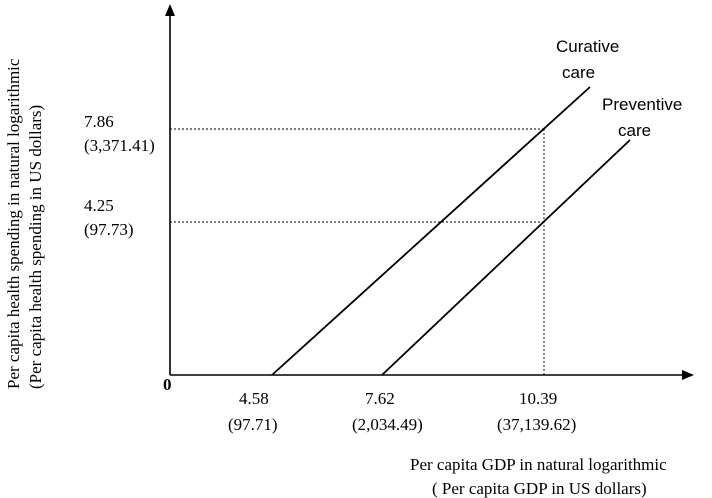 The image size is (712, 498). I want to click on y-tick-sublabel-high: (3,371.41), so click(119, 145).